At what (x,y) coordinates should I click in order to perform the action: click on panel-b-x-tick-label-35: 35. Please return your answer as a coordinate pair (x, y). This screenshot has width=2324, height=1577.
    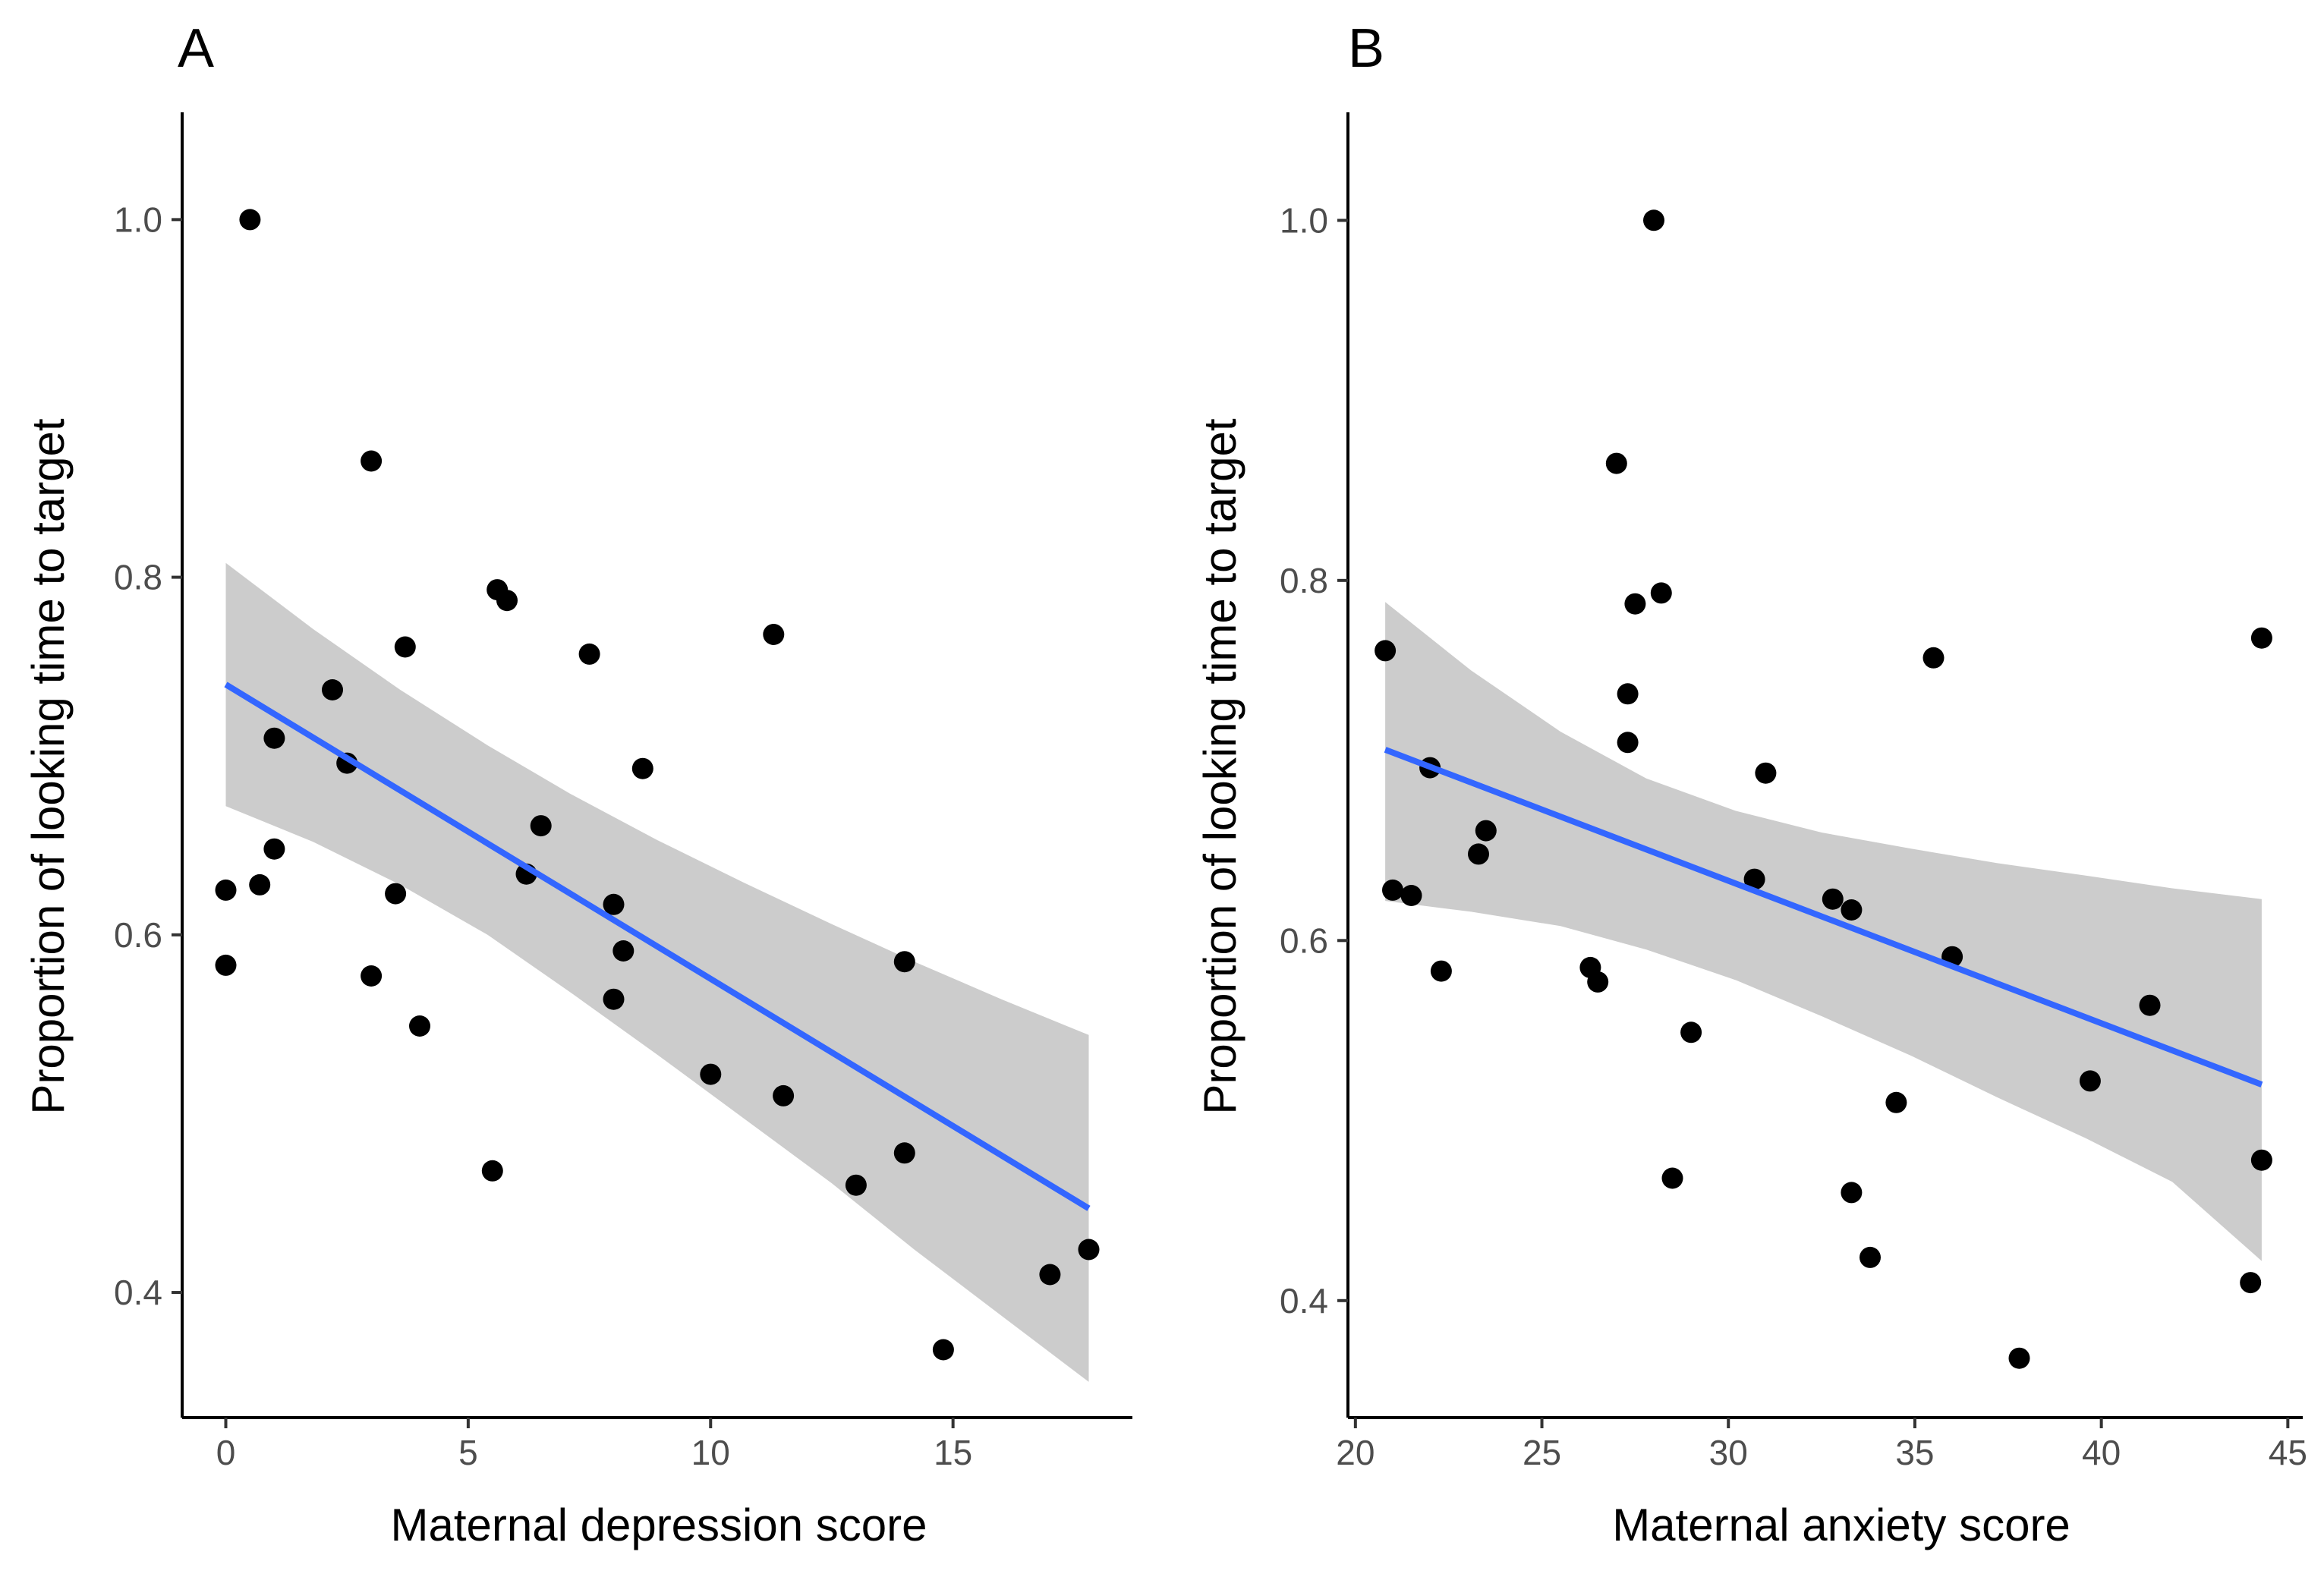
    Looking at the image, I should click on (1915, 1452).